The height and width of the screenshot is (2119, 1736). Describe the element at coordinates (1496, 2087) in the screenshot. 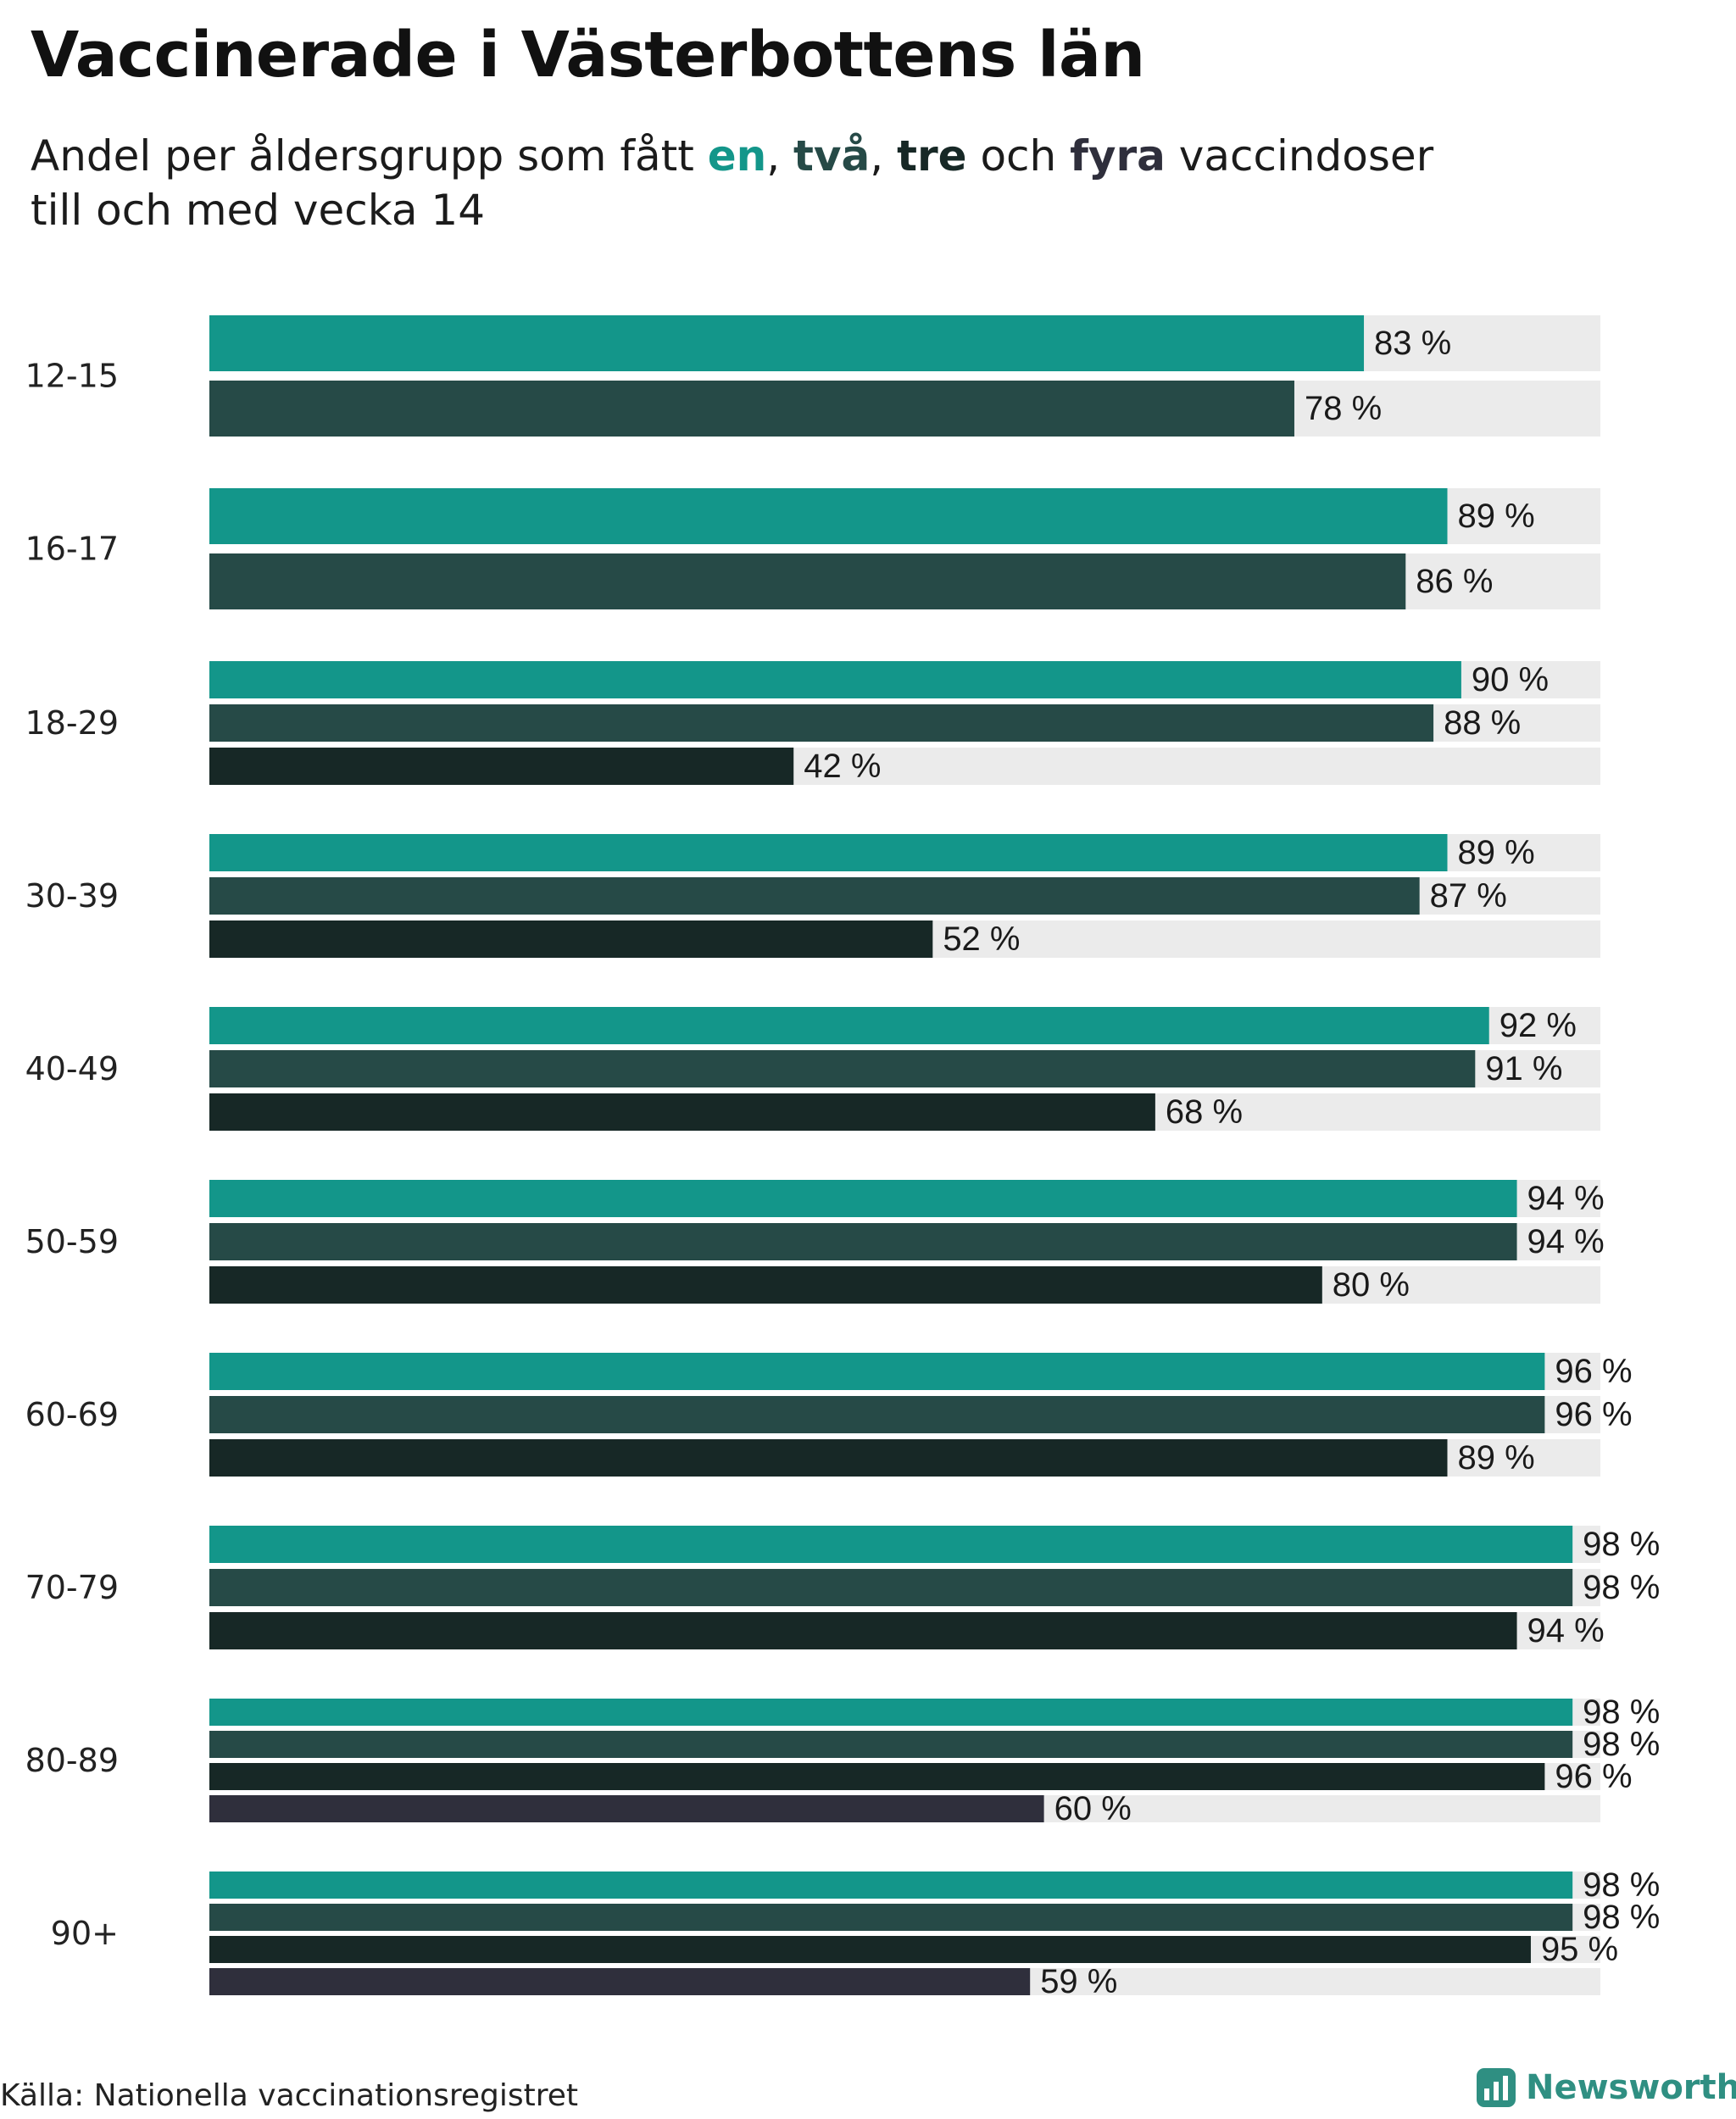

I see `bar-chart-badge-icon` at that location.